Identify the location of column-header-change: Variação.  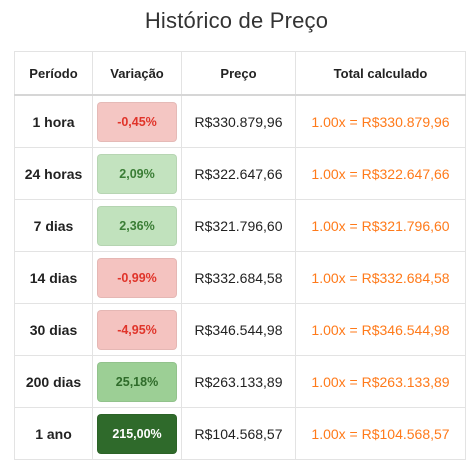
(137, 73).